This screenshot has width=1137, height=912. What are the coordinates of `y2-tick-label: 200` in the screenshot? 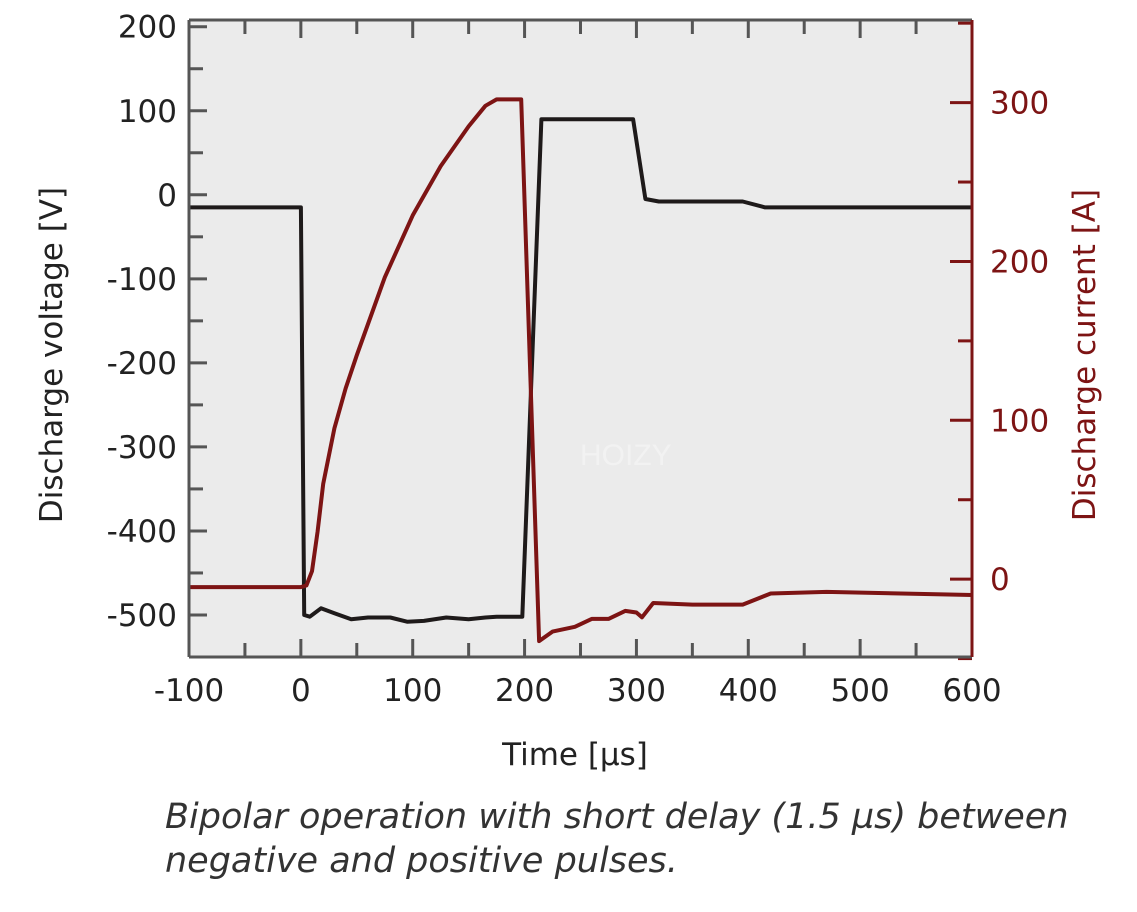 It's located at (1019, 262).